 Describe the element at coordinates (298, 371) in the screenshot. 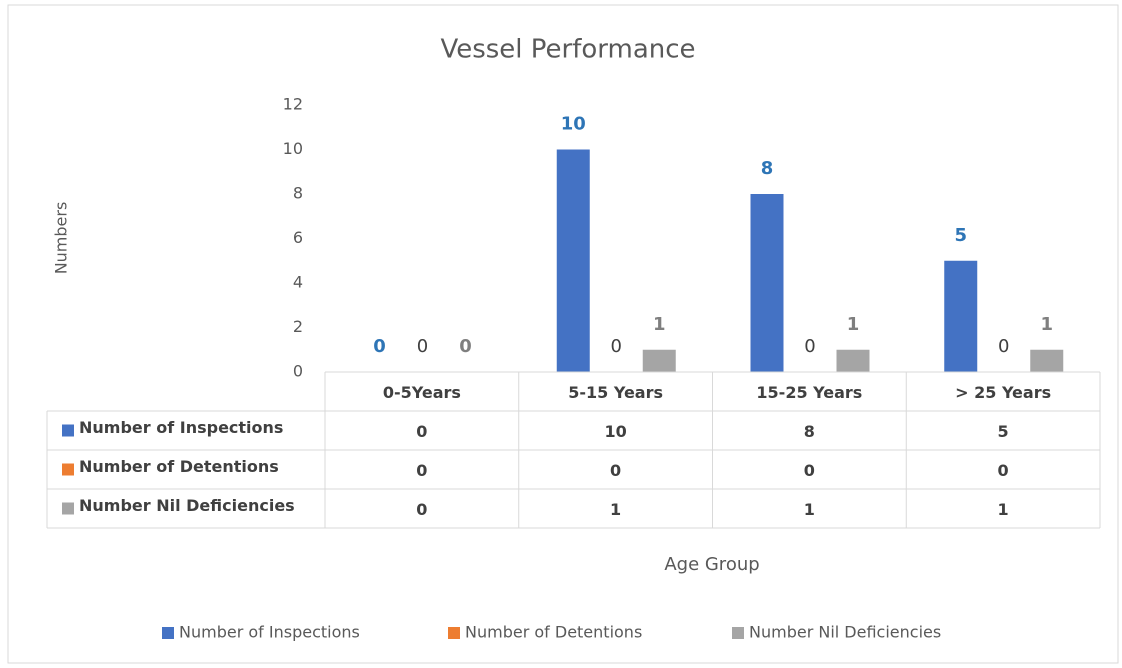

I see `y-tick-label: 0` at that location.